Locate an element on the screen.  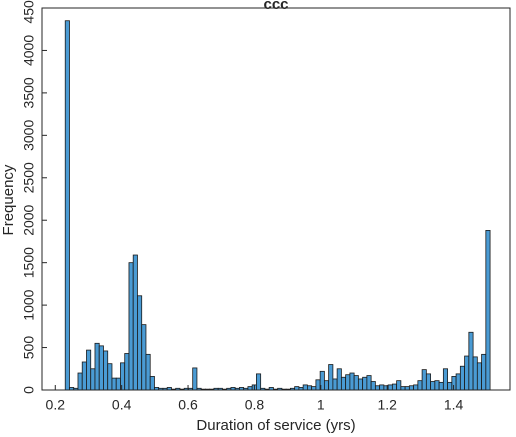
chart-title: ccc is located at coordinates (275, 6).